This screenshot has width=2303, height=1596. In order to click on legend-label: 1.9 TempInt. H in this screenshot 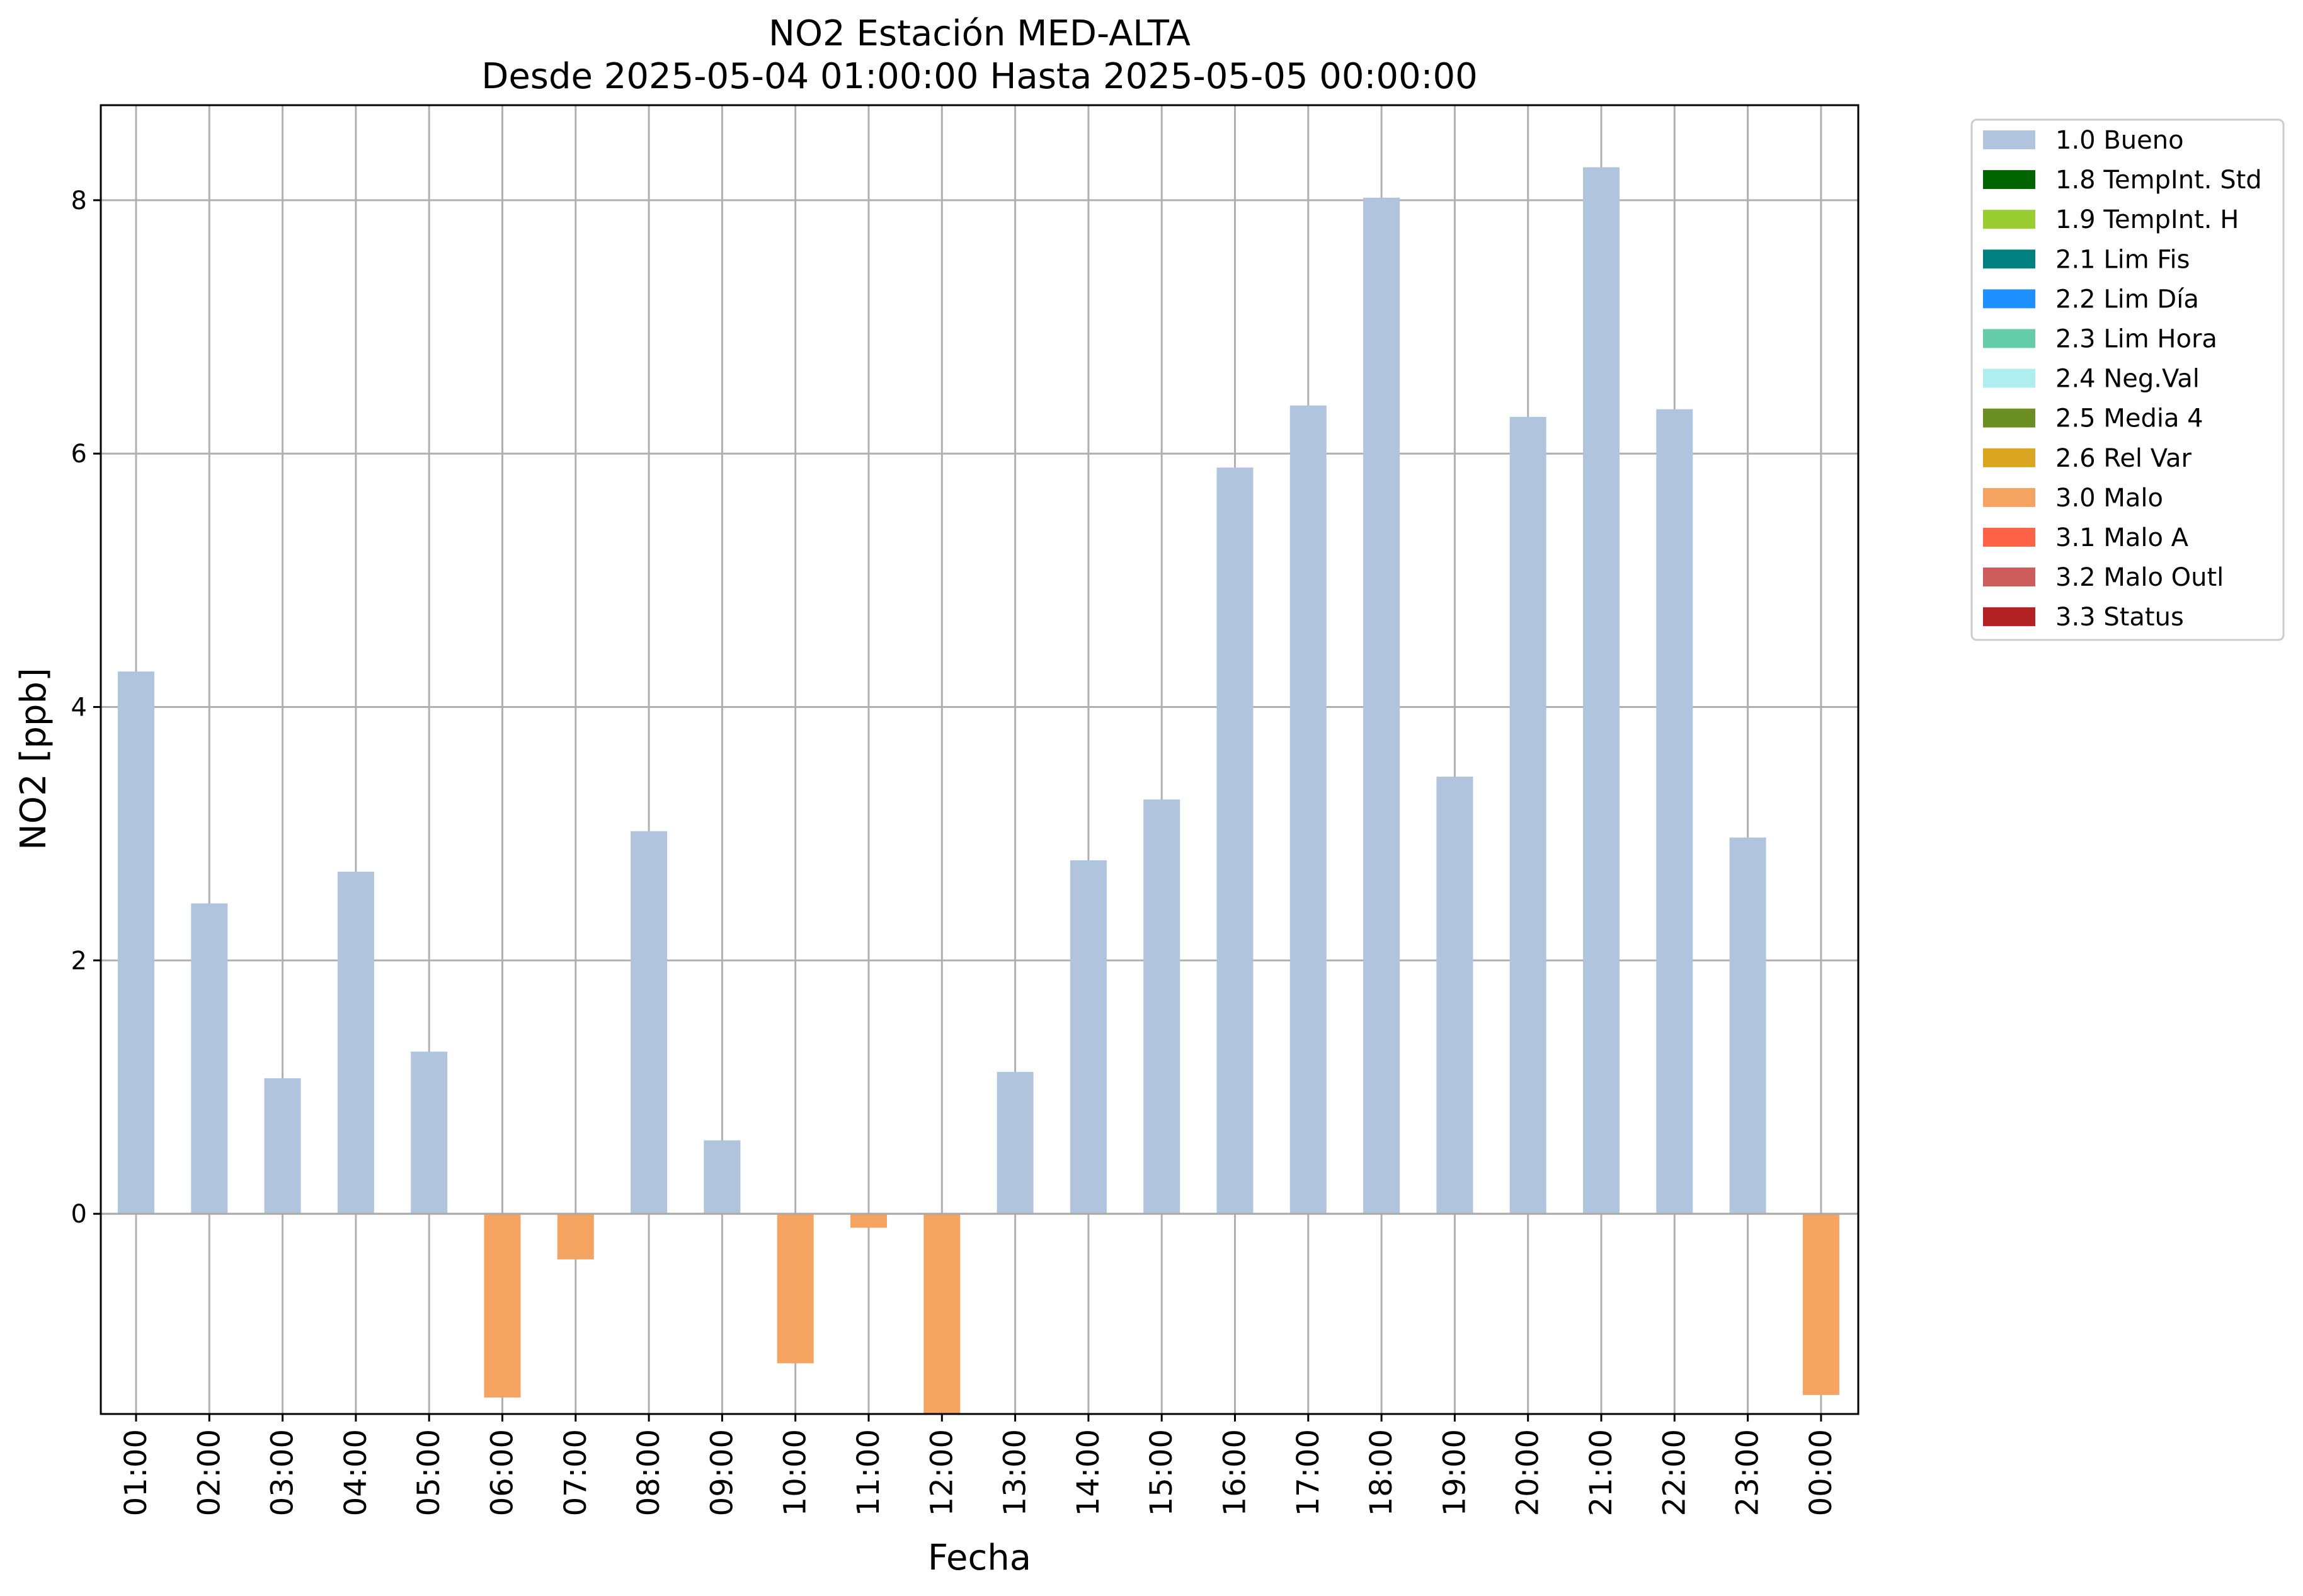, I will do `click(2147, 219)`.